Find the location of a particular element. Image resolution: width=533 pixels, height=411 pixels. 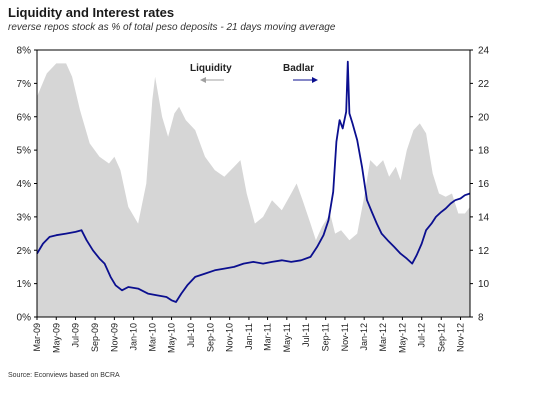

x-tick-label: Nov-11 is located at coordinates (345, 337).